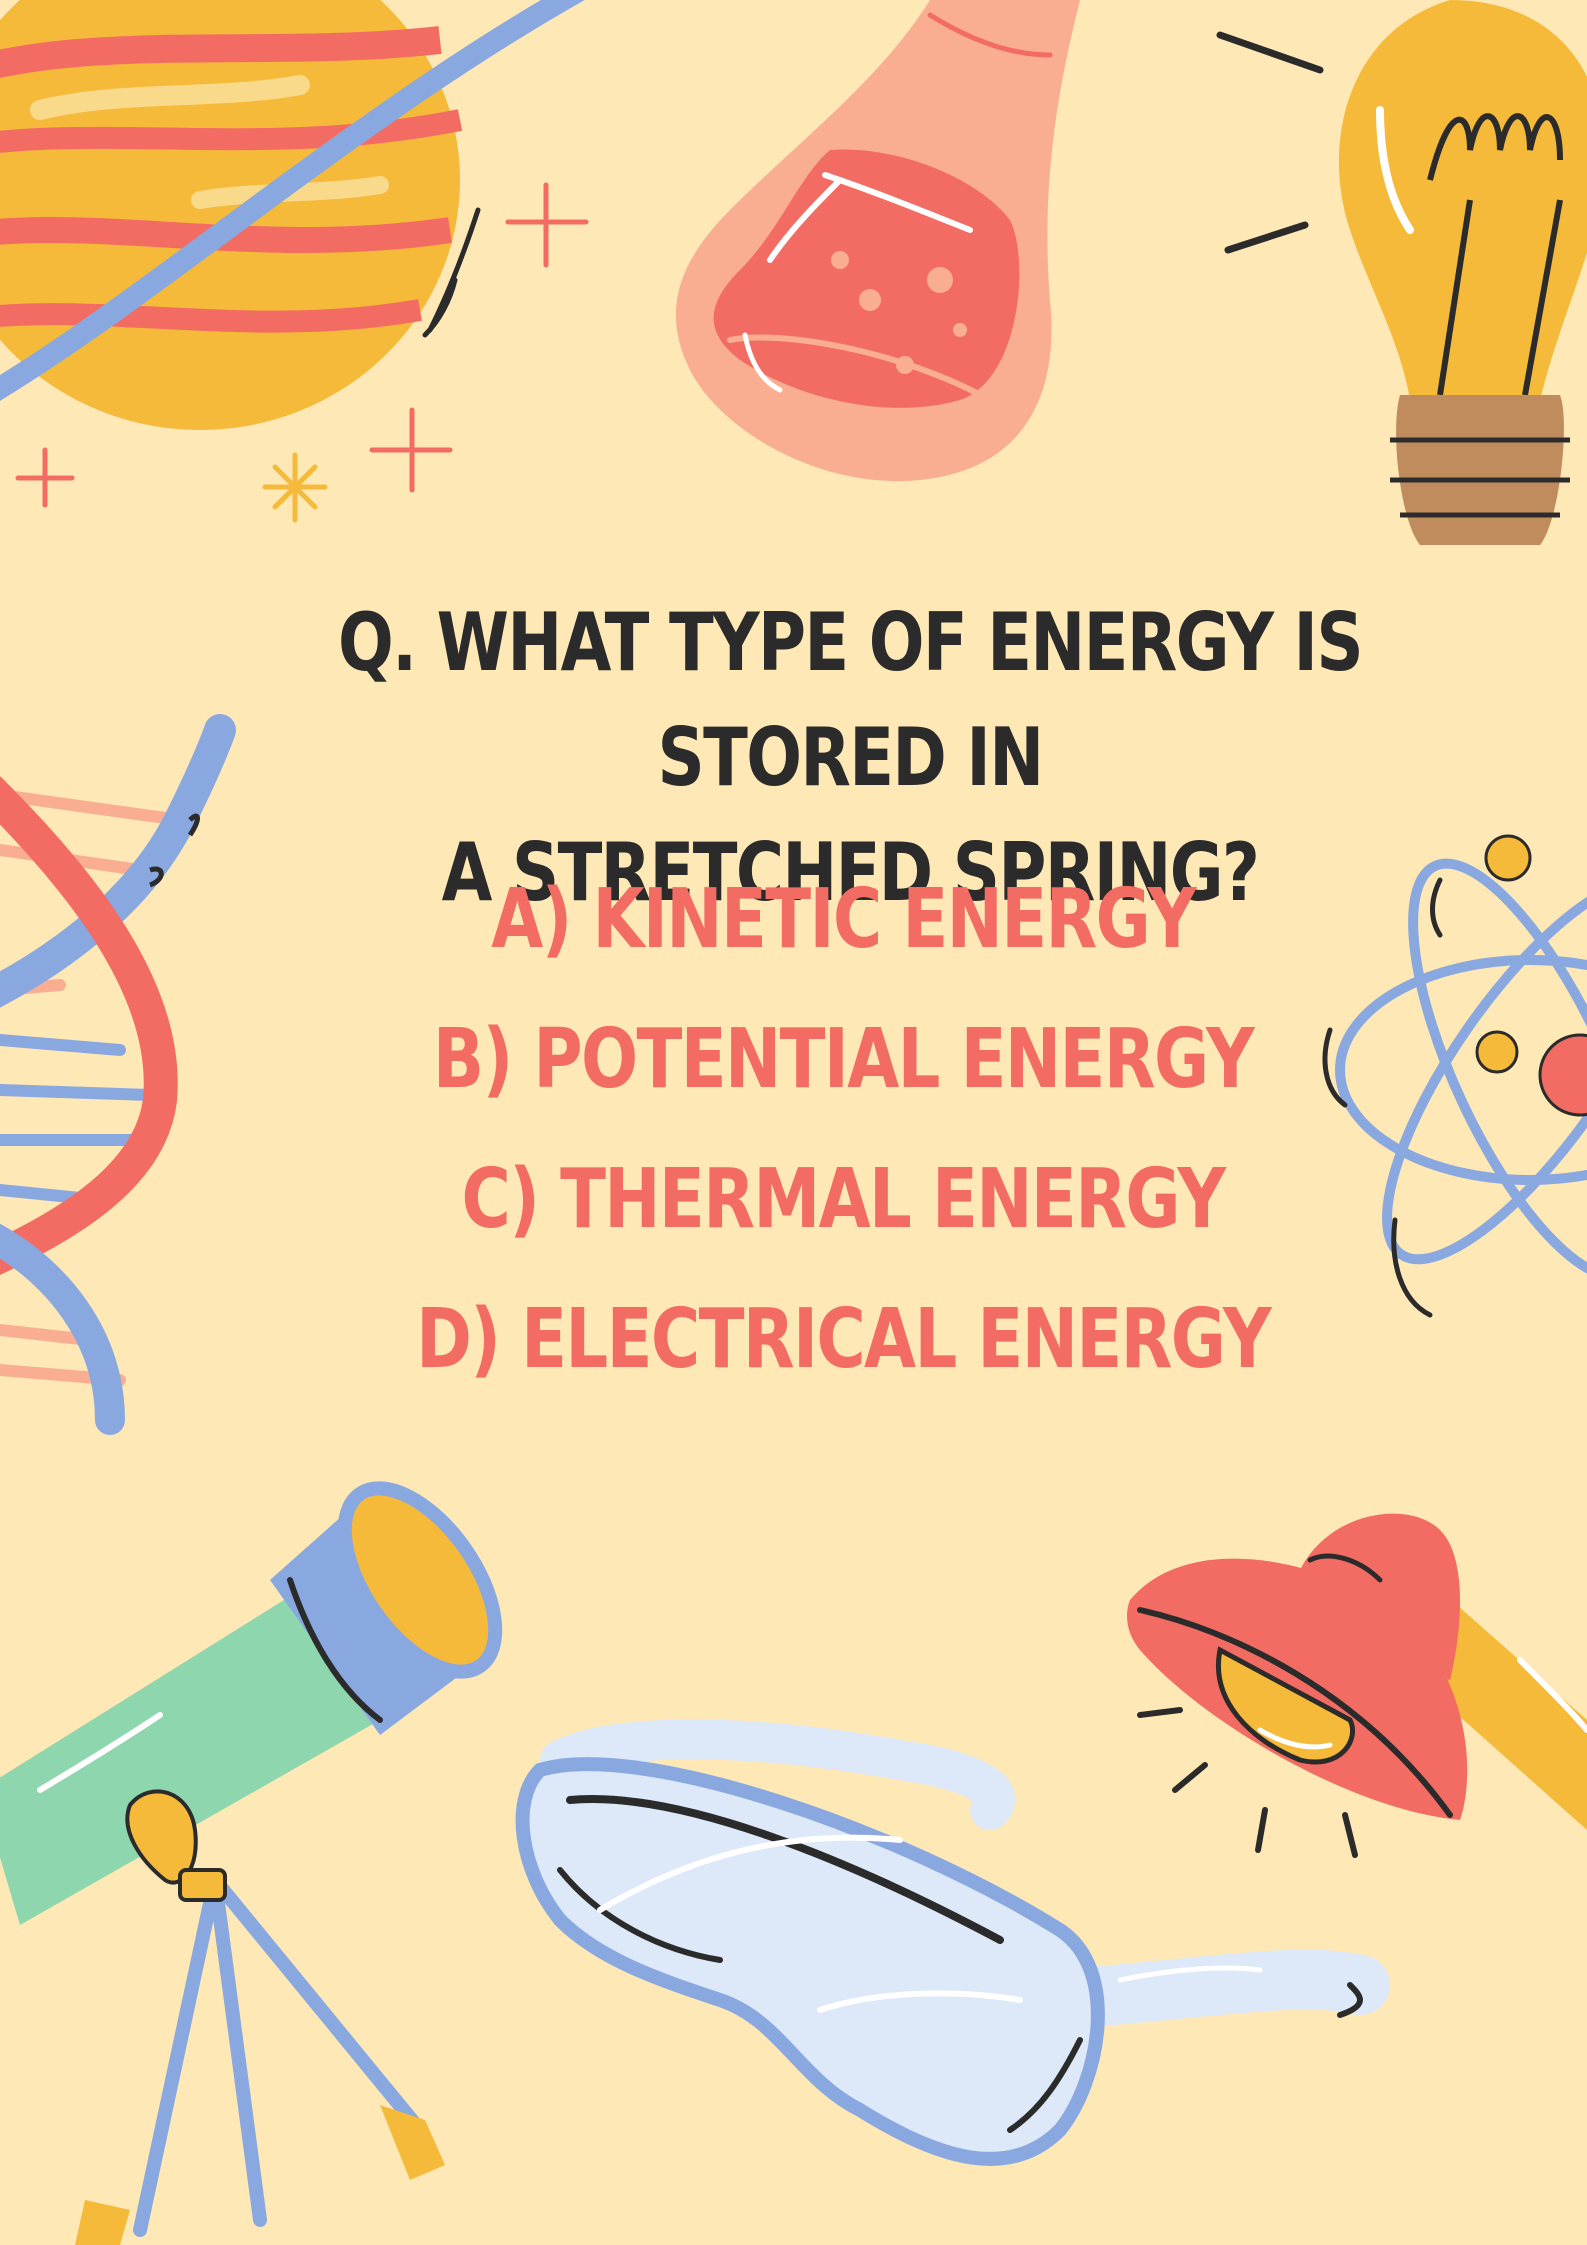 Image resolution: width=1587 pixels, height=2245 pixels. I want to click on question-line-1: Q. WHAT TYPE OF ENERGY IS STORED IN, so click(851, 700).